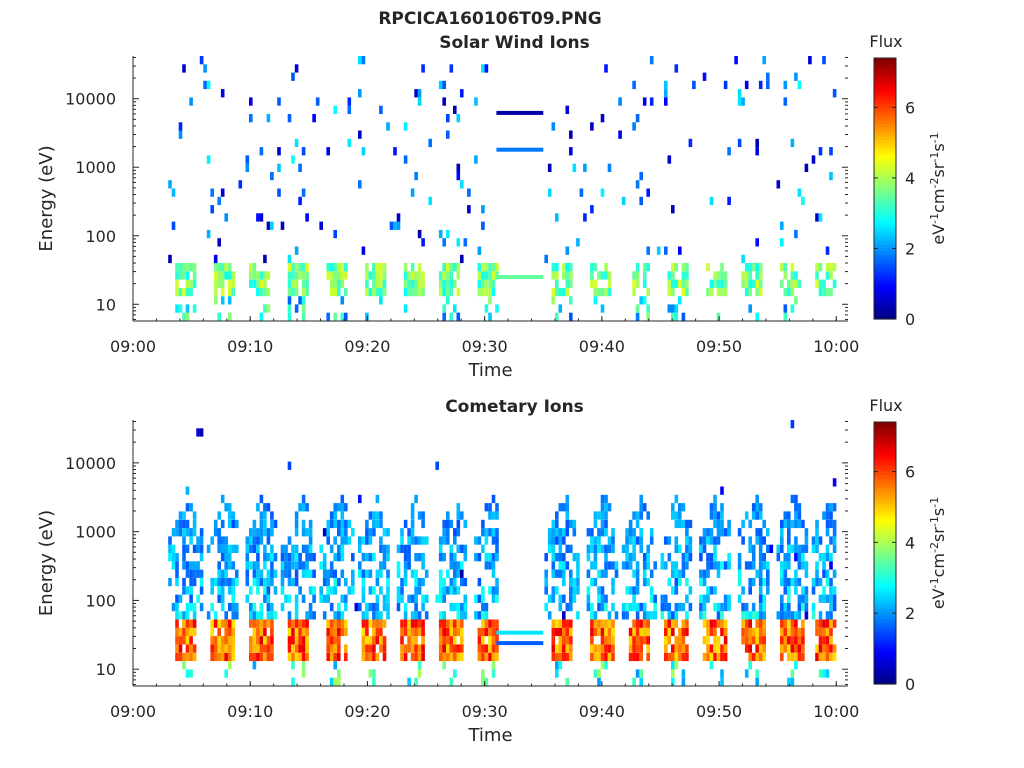 The image size is (1024, 768). Describe the element at coordinates (938, 598) in the screenshot. I see `unit-base: eV` at that location.